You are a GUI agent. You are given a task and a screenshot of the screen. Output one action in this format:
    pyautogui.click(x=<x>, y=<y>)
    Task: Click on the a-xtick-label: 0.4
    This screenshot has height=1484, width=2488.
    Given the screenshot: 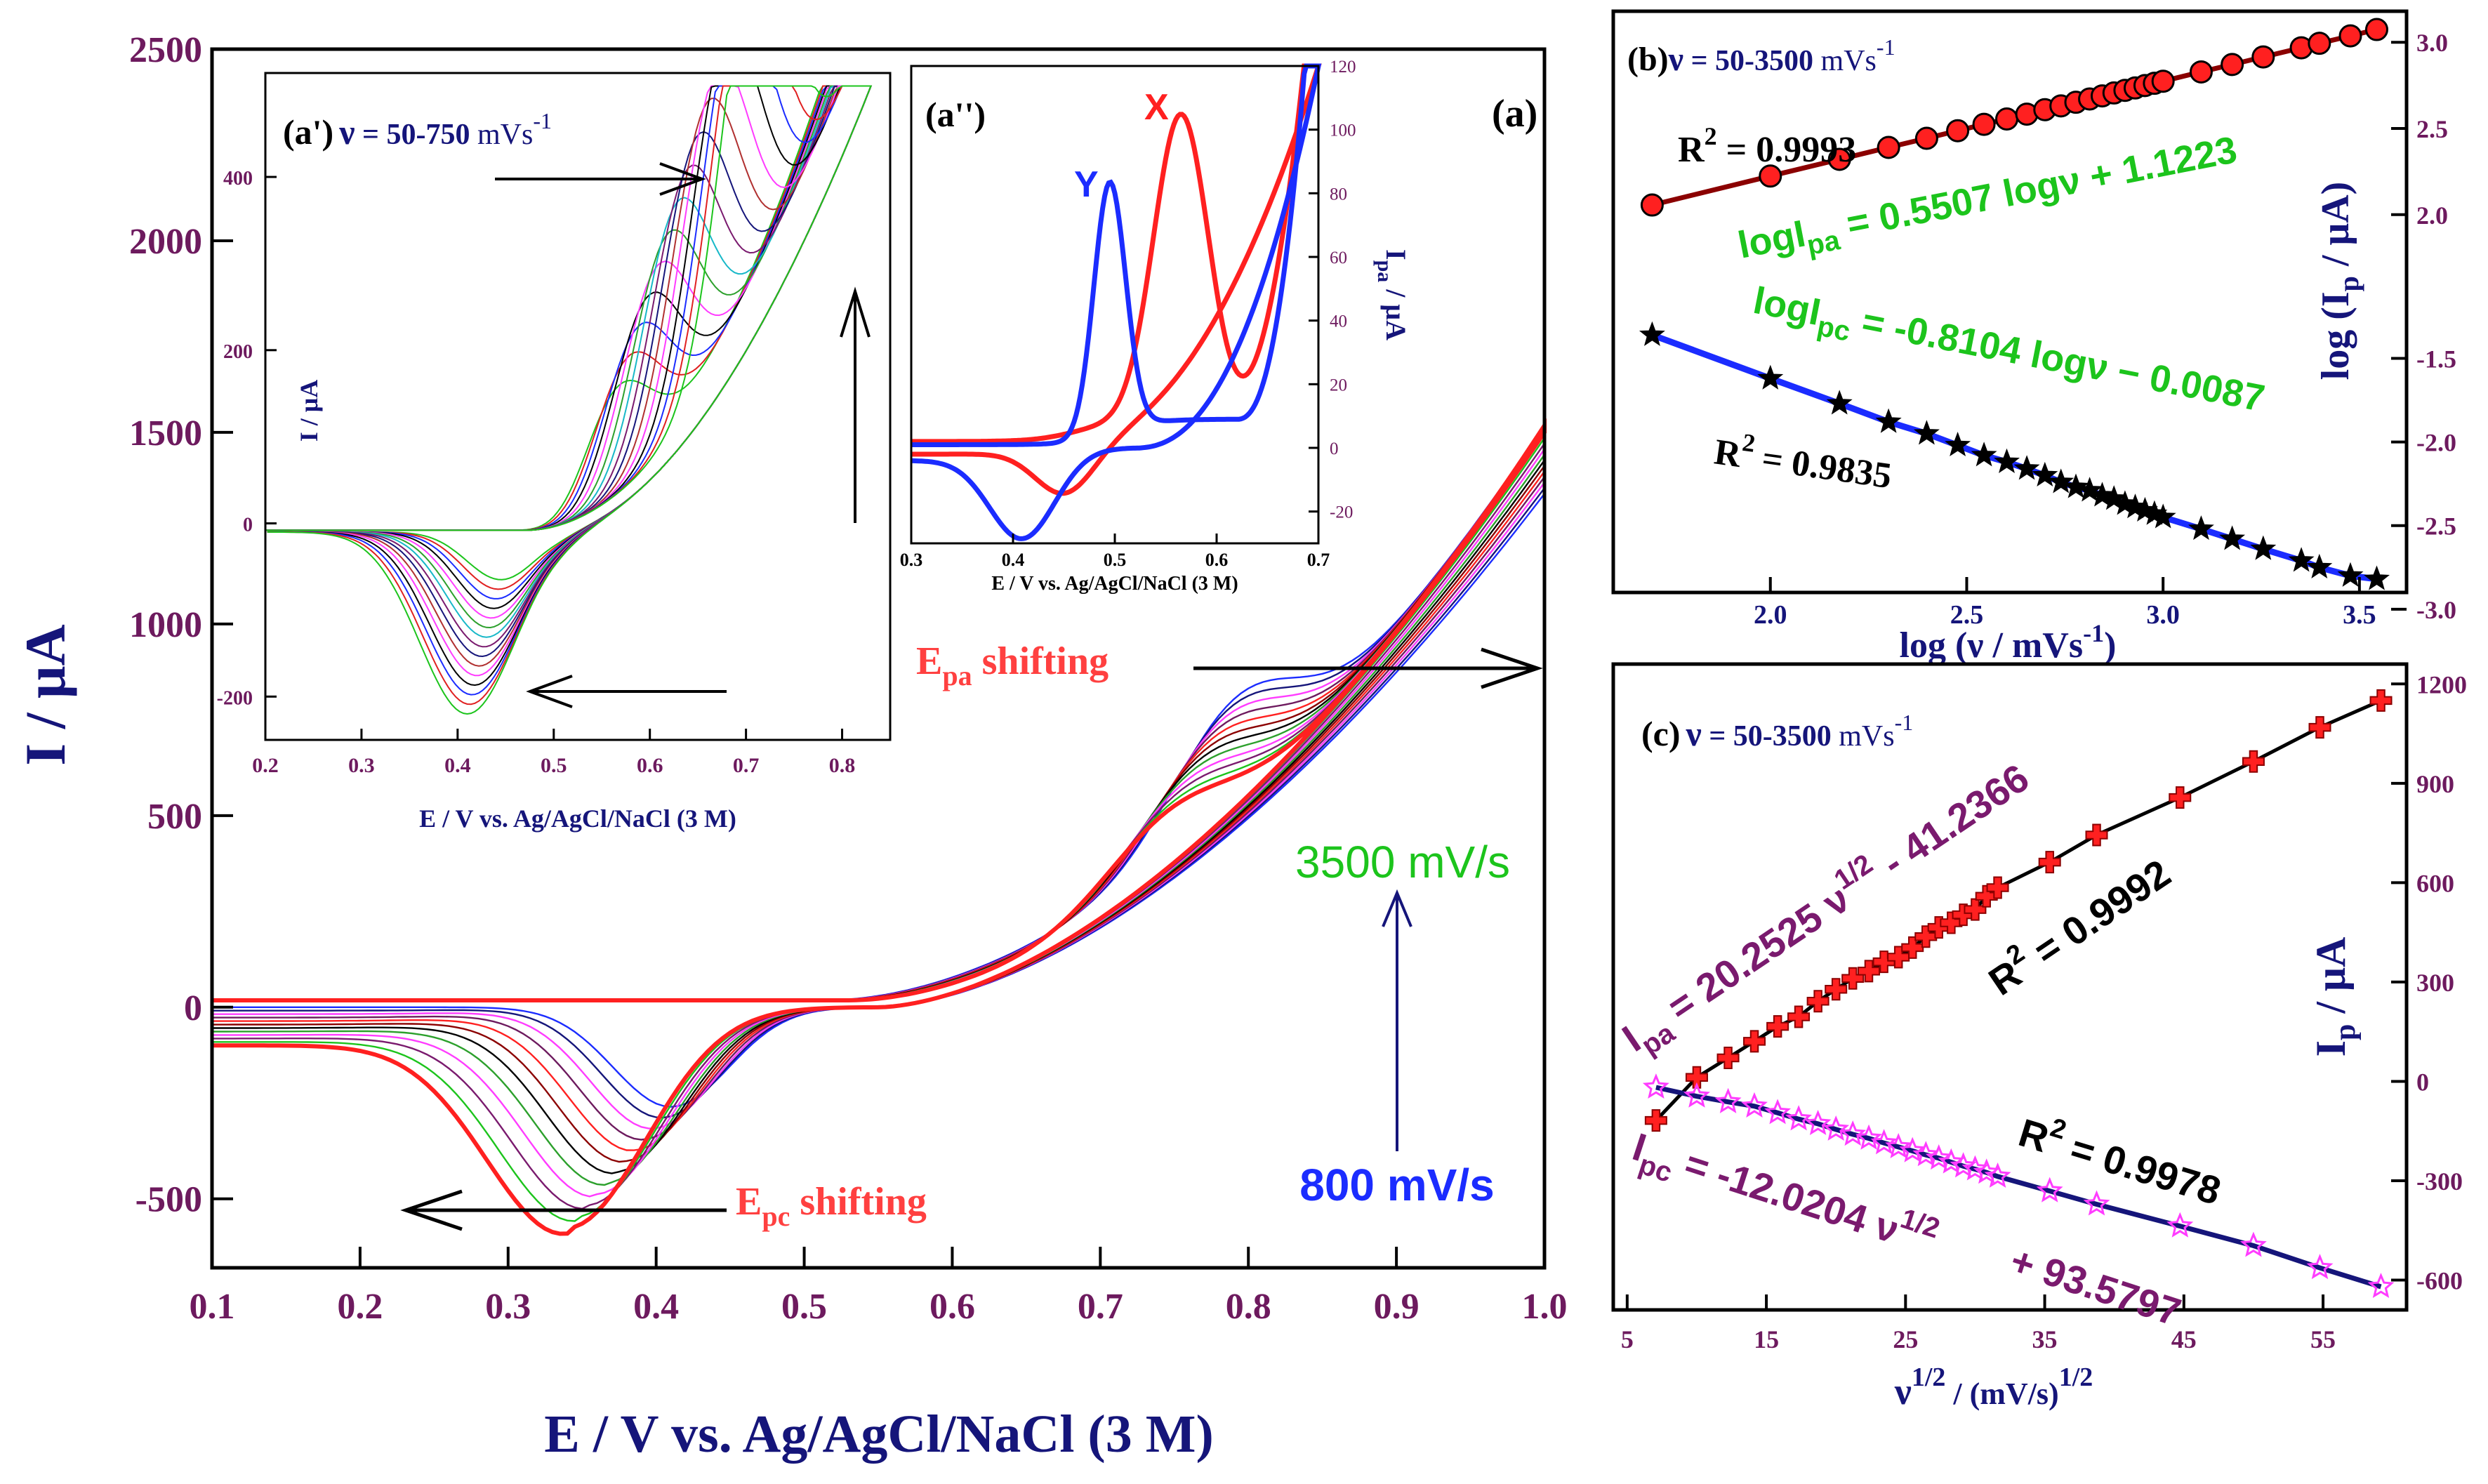 What is the action you would take?
    pyautogui.click(x=656, y=1307)
    